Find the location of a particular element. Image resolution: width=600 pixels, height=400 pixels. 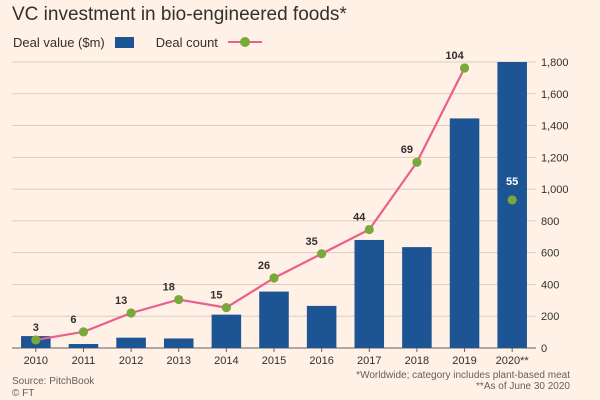

y-tick-label: 1,000 is located at coordinates (555, 190).